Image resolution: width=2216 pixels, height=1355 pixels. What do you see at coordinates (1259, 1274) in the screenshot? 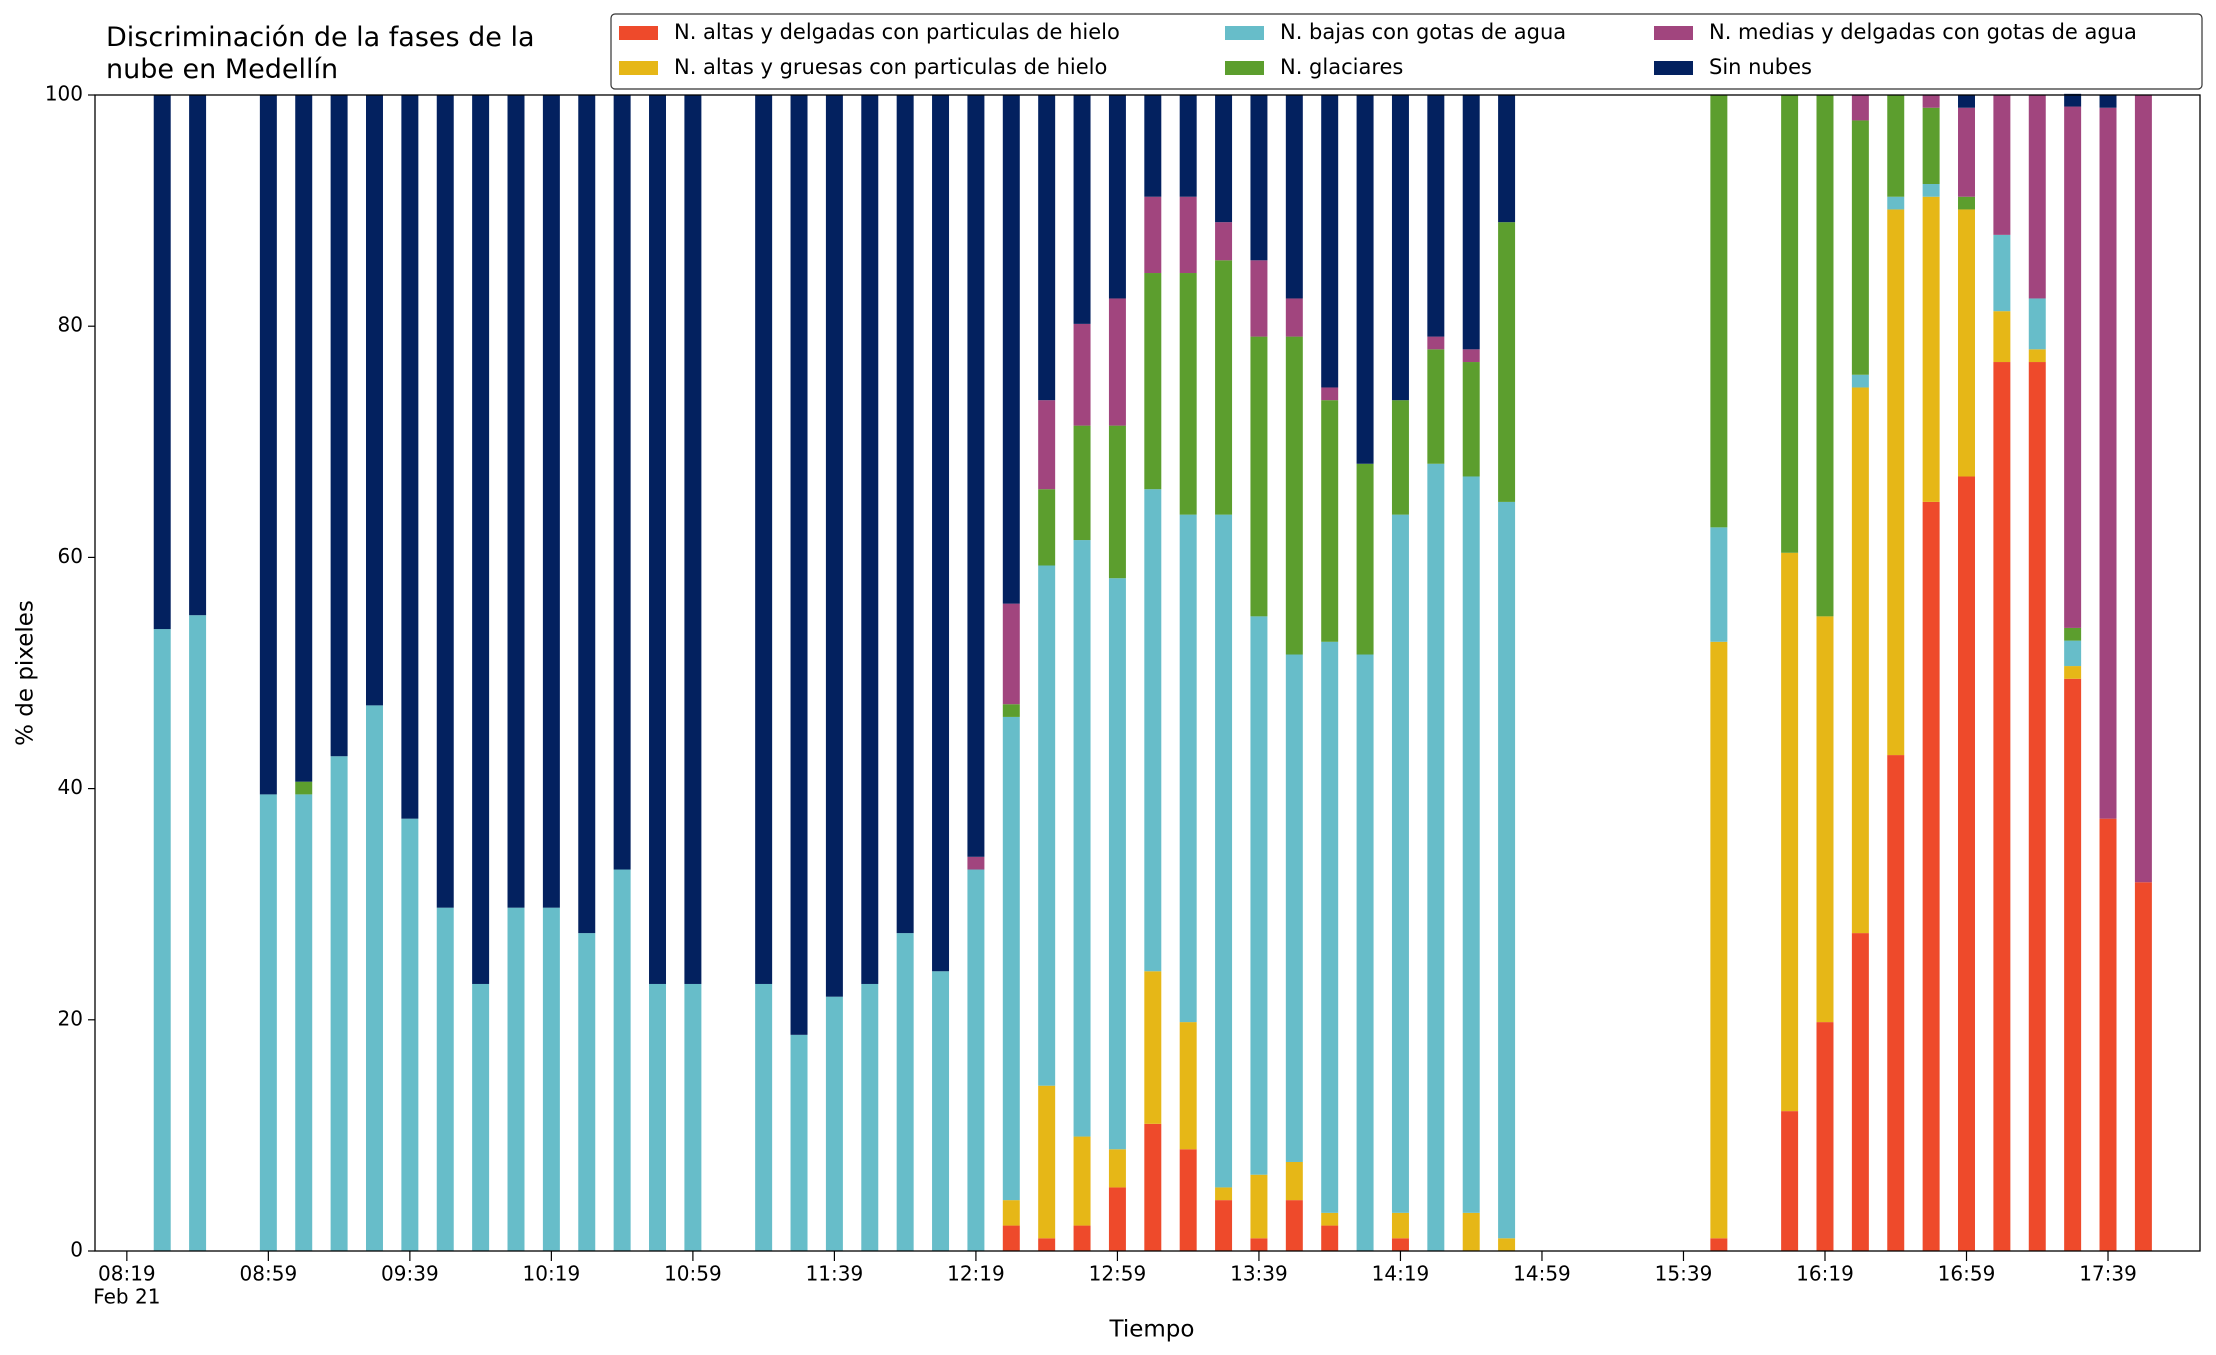
I see `x-tick-label: 13:39` at bounding box center [1259, 1274].